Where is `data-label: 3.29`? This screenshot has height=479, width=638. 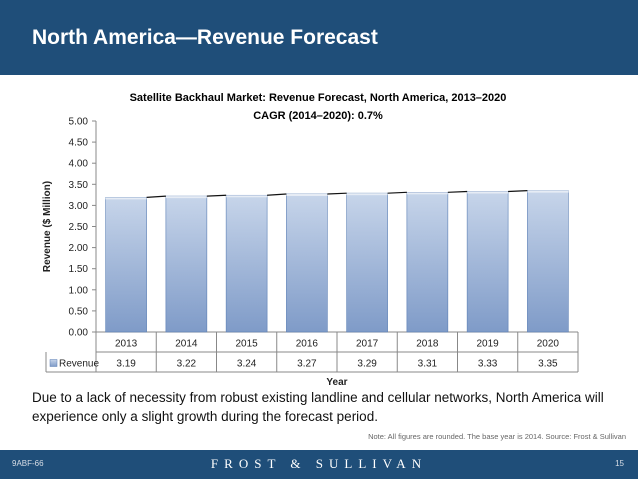
data-label: 3.29 is located at coordinates (367, 364).